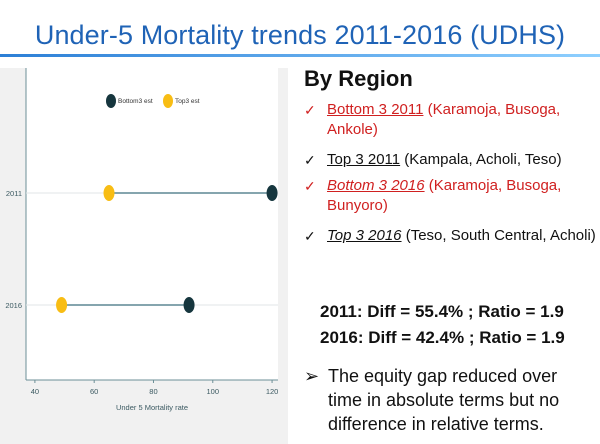 The width and height of the screenshot is (600, 444). What do you see at coordinates (62, 305) in the screenshot?
I see `point-top3-2016` at bounding box center [62, 305].